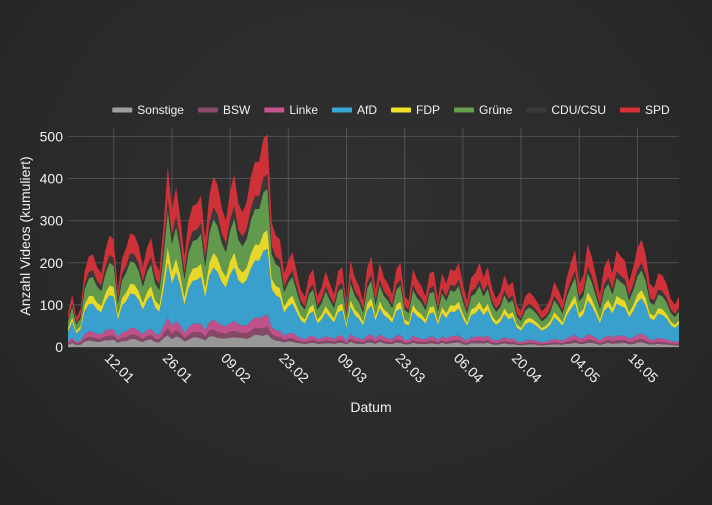 The width and height of the screenshot is (712, 505). What do you see at coordinates (367, 110) in the screenshot?
I see `legend-label-afd: AfD` at bounding box center [367, 110].